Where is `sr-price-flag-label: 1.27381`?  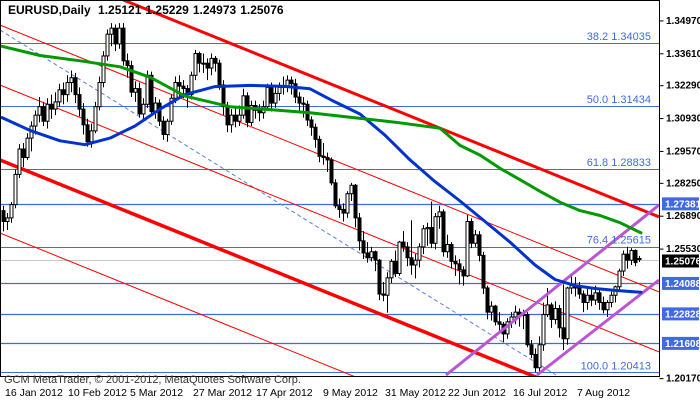 sr-price-flag-label: 1.27381 is located at coordinates (682, 204).